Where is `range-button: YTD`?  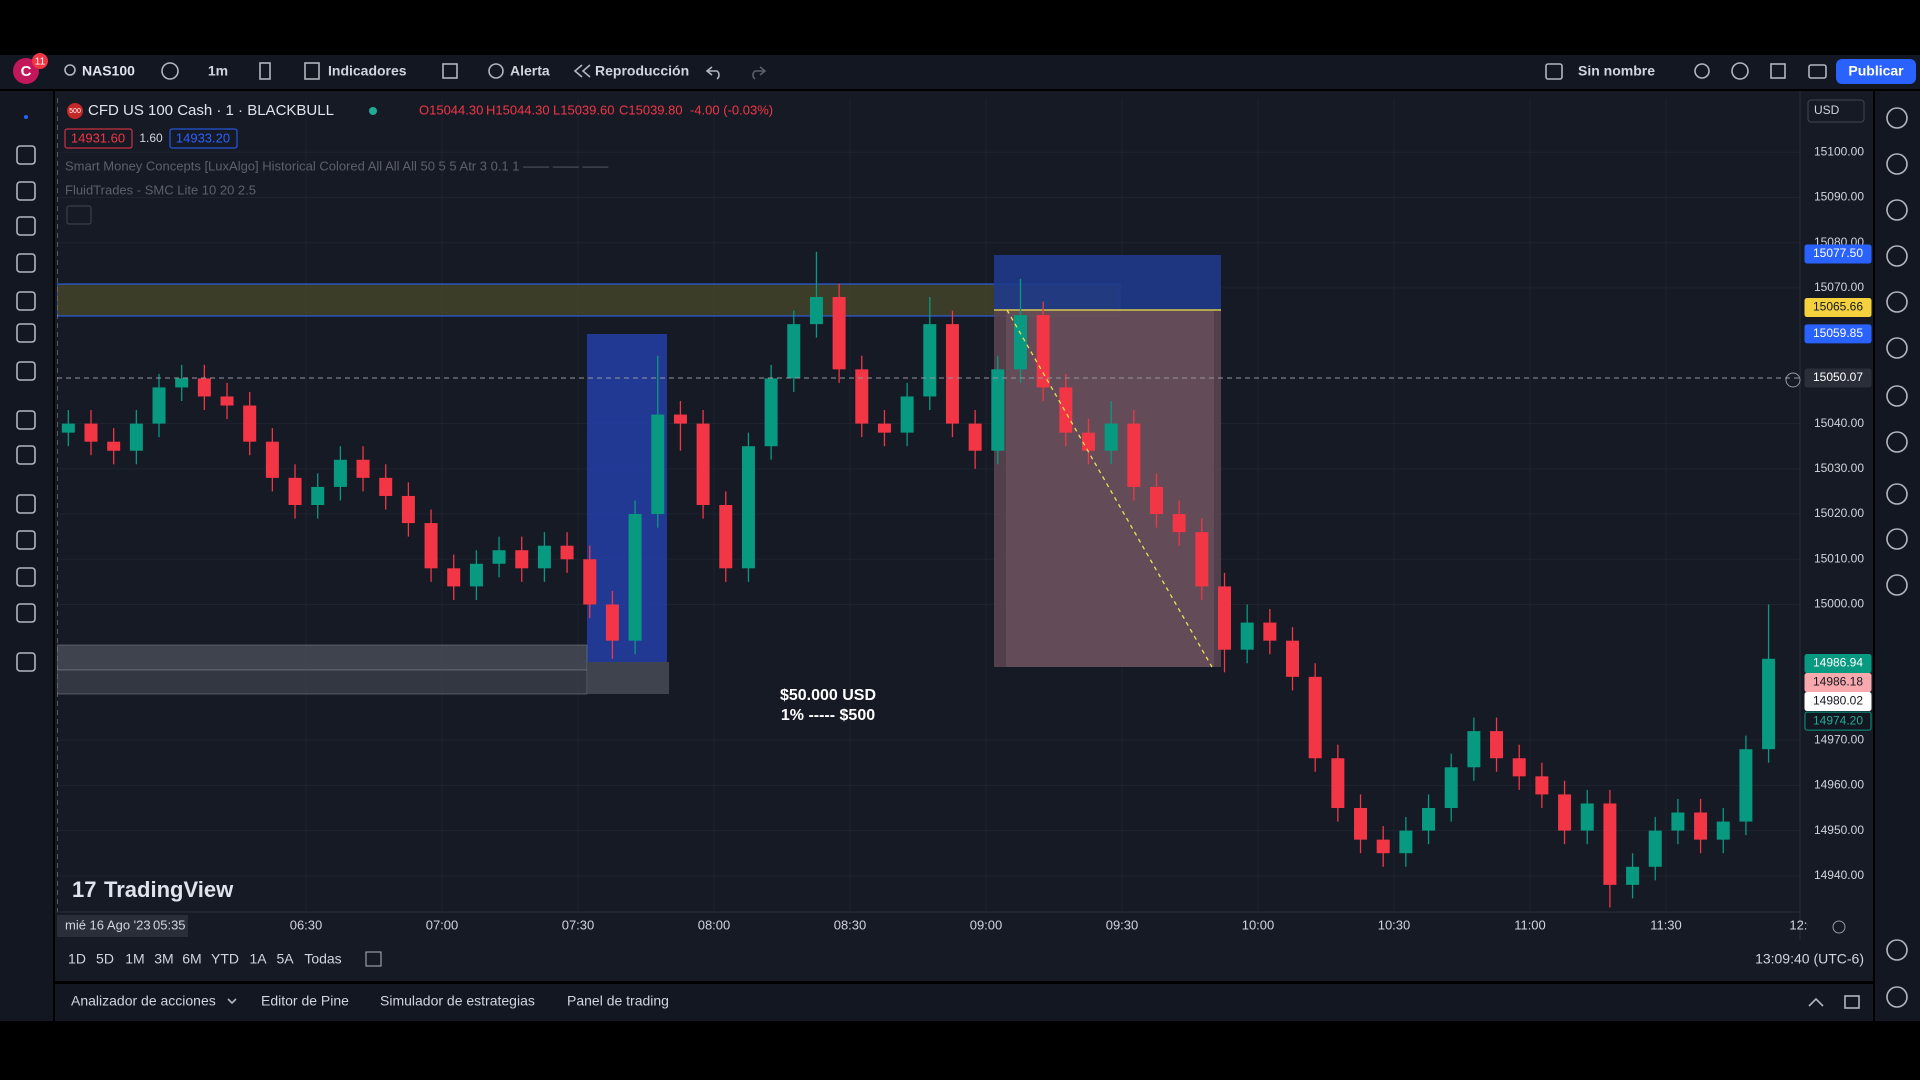
range-button: YTD is located at coordinates (225, 959).